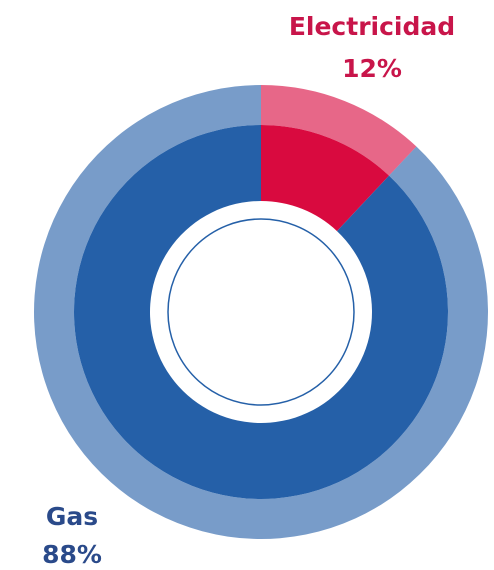 The image size is (494, 570). I want to click on slice-outer, so click(339, 130).